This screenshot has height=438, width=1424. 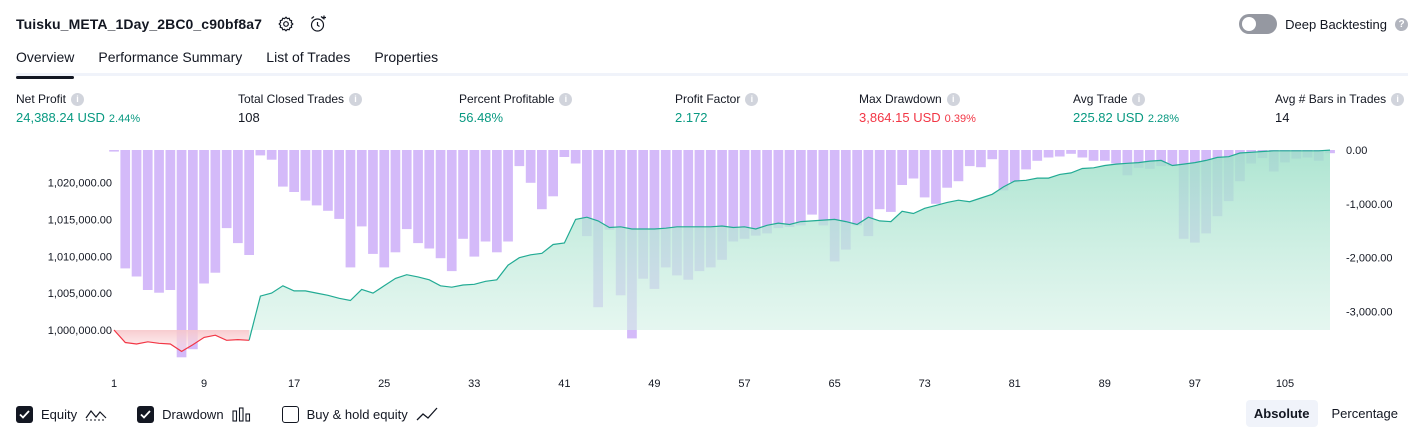 I want to click on x-axis-tick-label: 57, so click(x=744, y=384).